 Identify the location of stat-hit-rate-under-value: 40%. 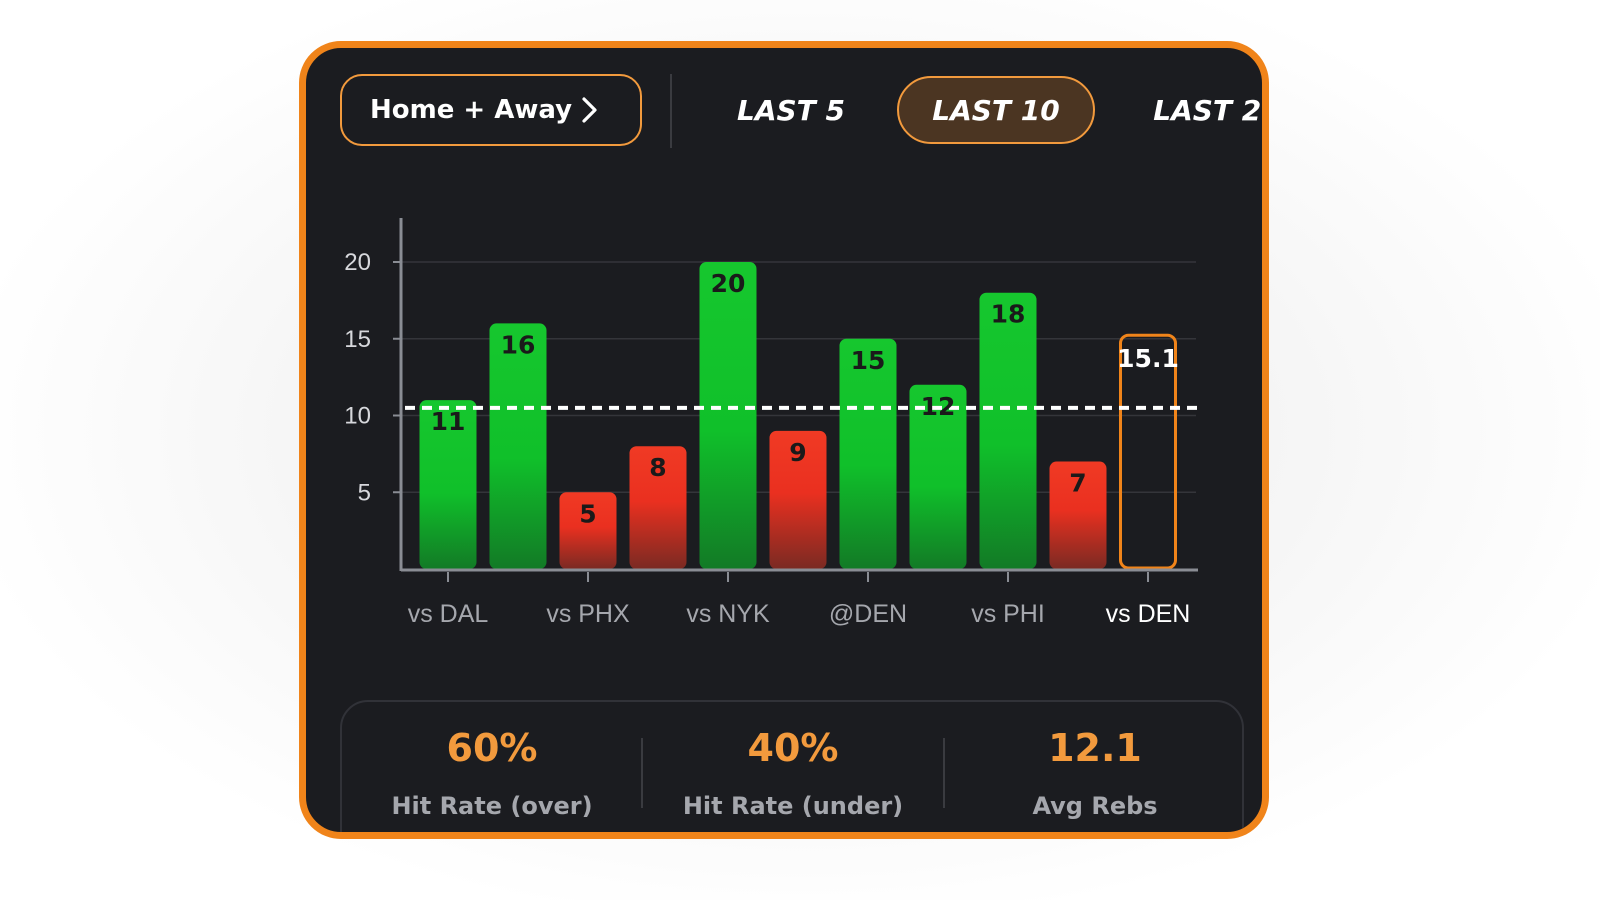
(793, 748).